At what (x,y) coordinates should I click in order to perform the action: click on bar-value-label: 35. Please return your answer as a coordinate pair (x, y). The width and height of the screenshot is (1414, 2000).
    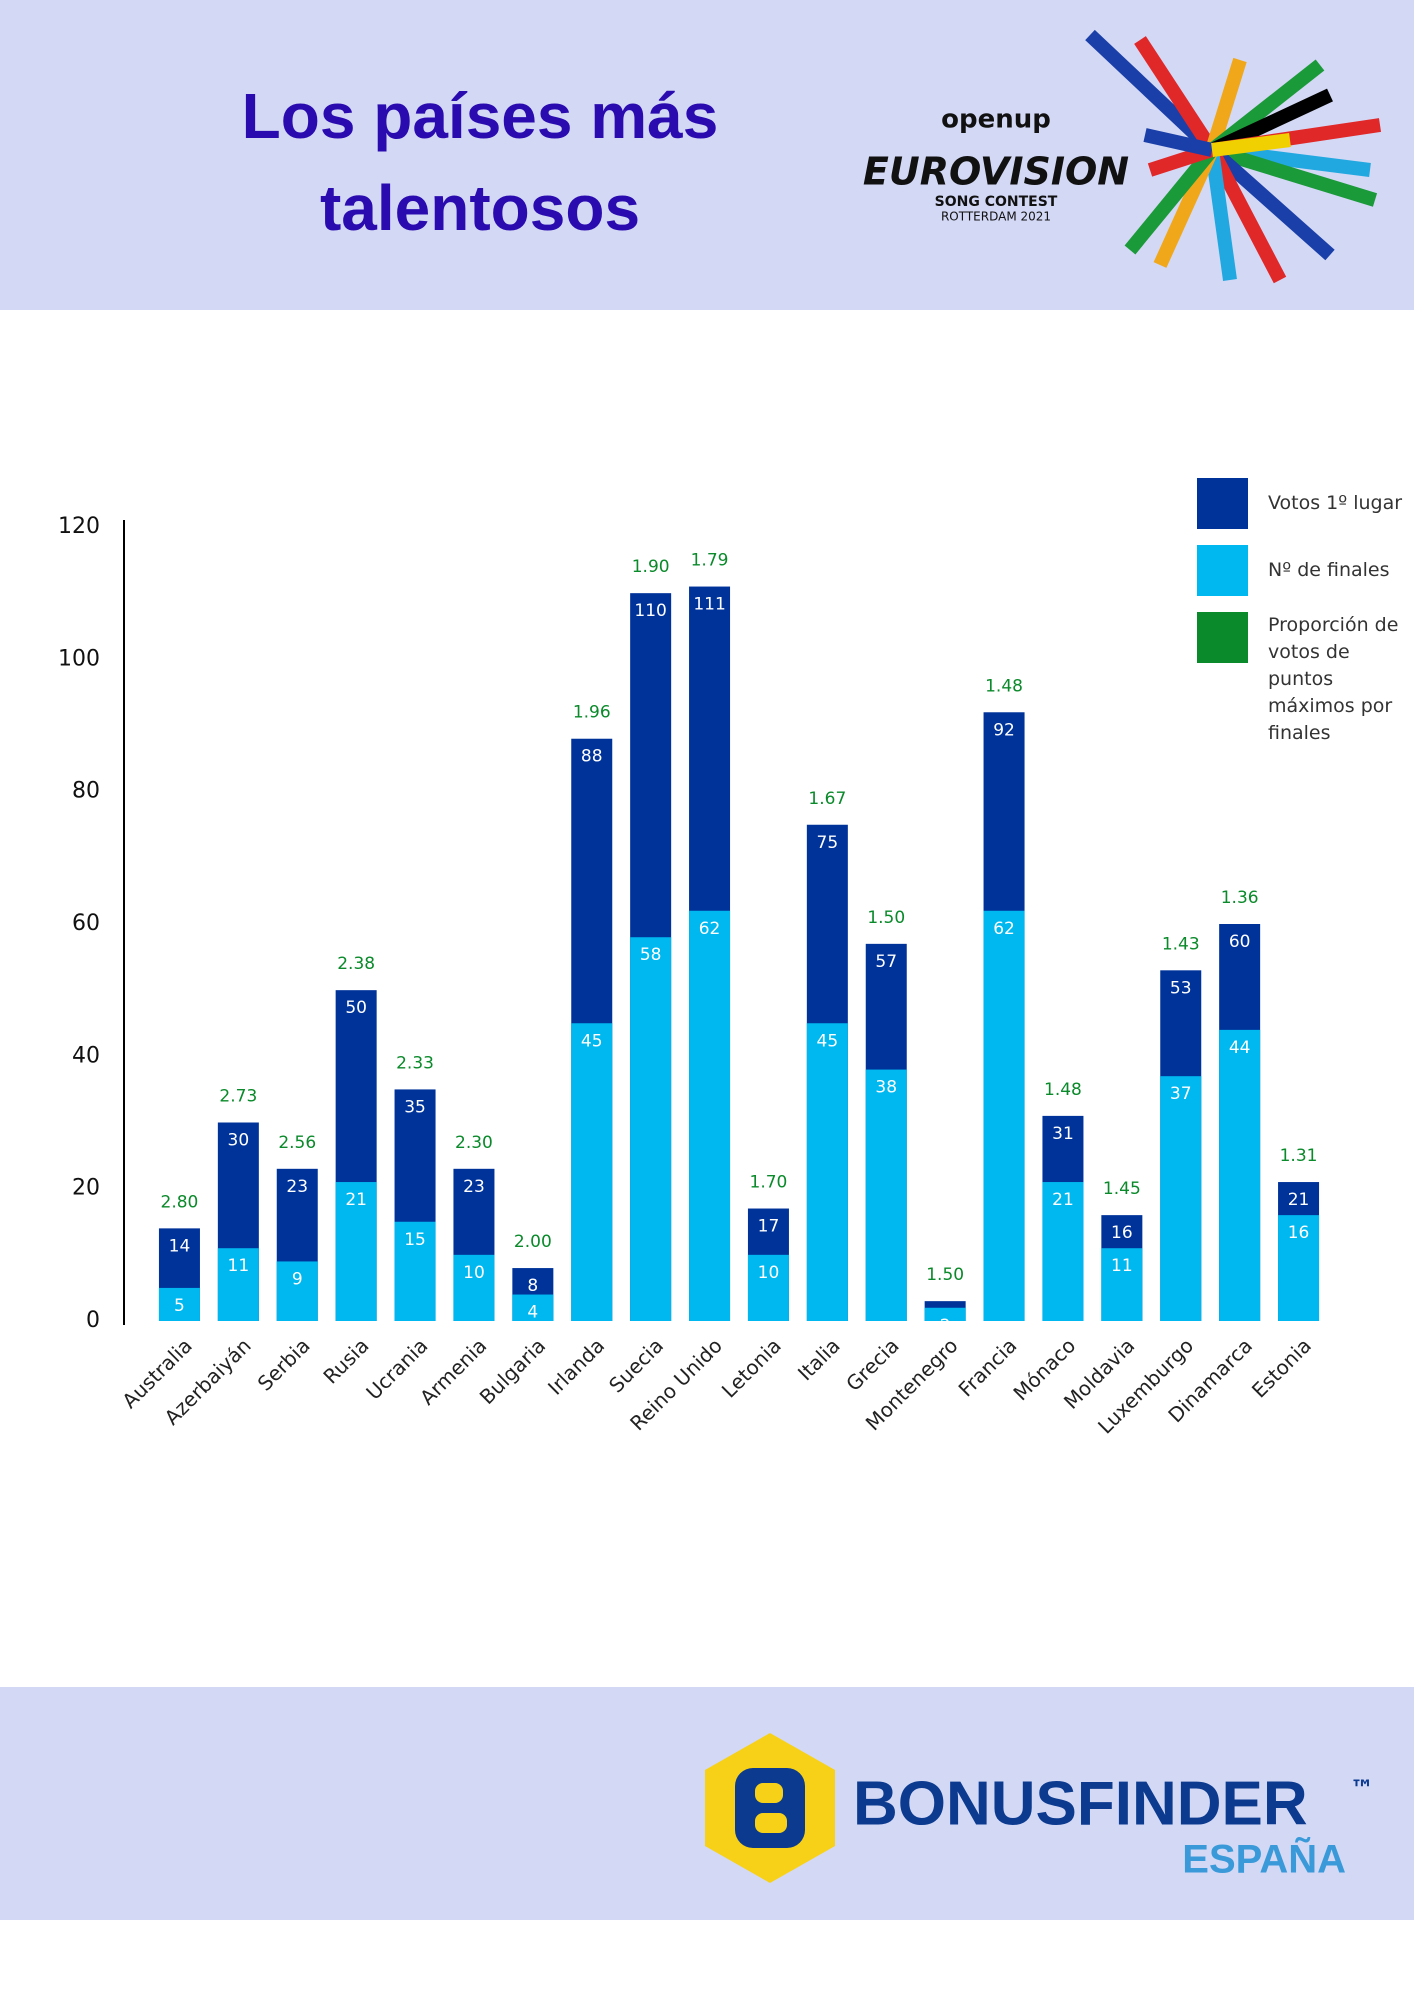
    Looking at the image, I should click on (415, 1107).